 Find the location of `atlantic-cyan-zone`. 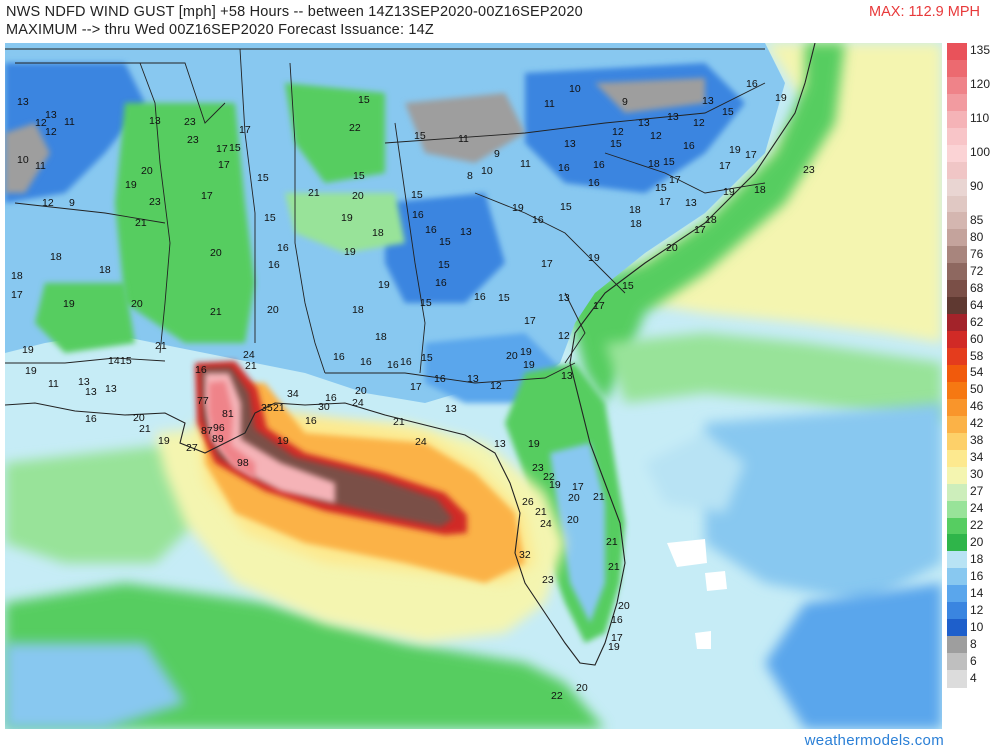

atlantic-cyan-zone is located at coordinates (695, 473).